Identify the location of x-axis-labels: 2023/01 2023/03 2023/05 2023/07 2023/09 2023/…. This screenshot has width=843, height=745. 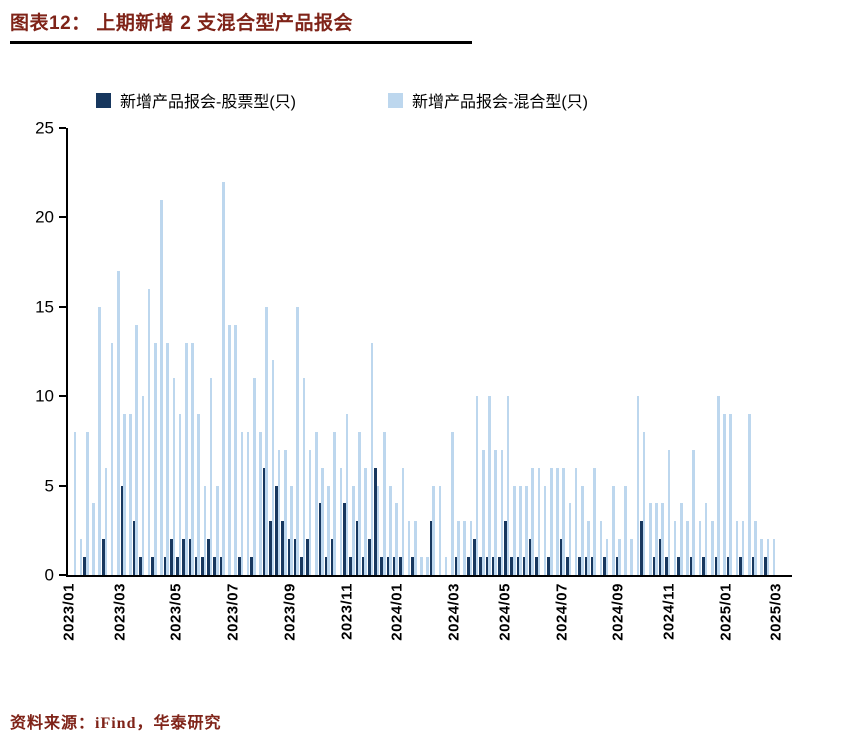
(426, 629).